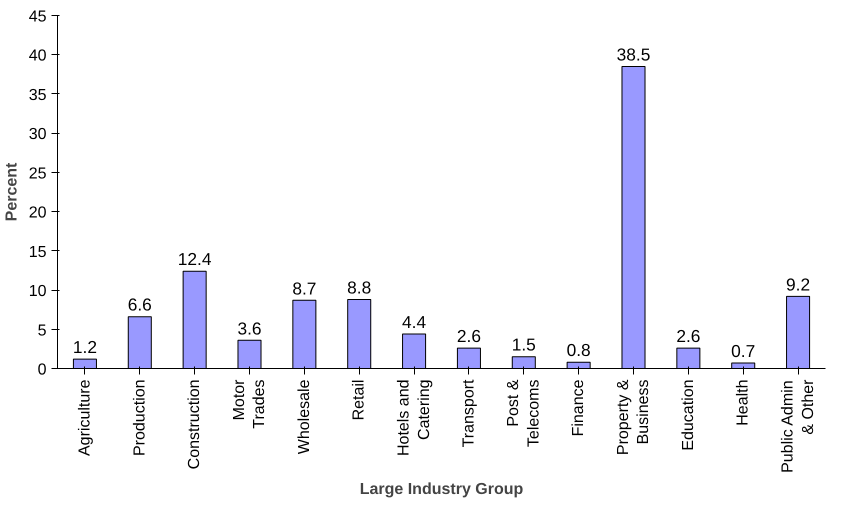 The width and height of the screenshot is (857, 505). What do you see at coordinates (37, 252) in the screenshot?
I see `y-tick-label: 15` at bounding box center [37, 252].